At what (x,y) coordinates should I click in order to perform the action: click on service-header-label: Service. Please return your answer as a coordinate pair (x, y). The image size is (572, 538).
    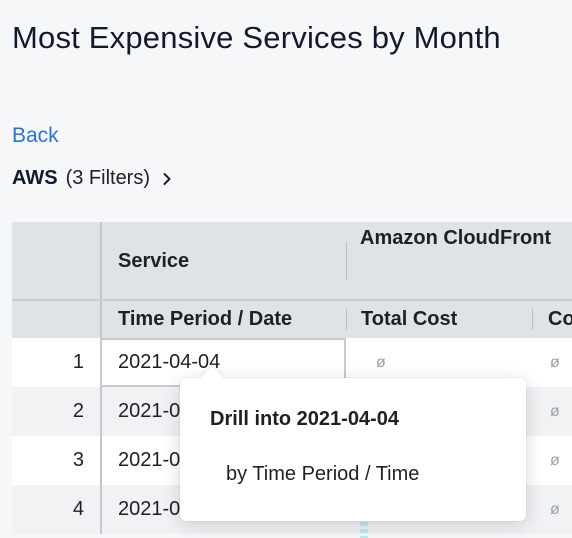
    Looking at the image, I should click on (154, 261).